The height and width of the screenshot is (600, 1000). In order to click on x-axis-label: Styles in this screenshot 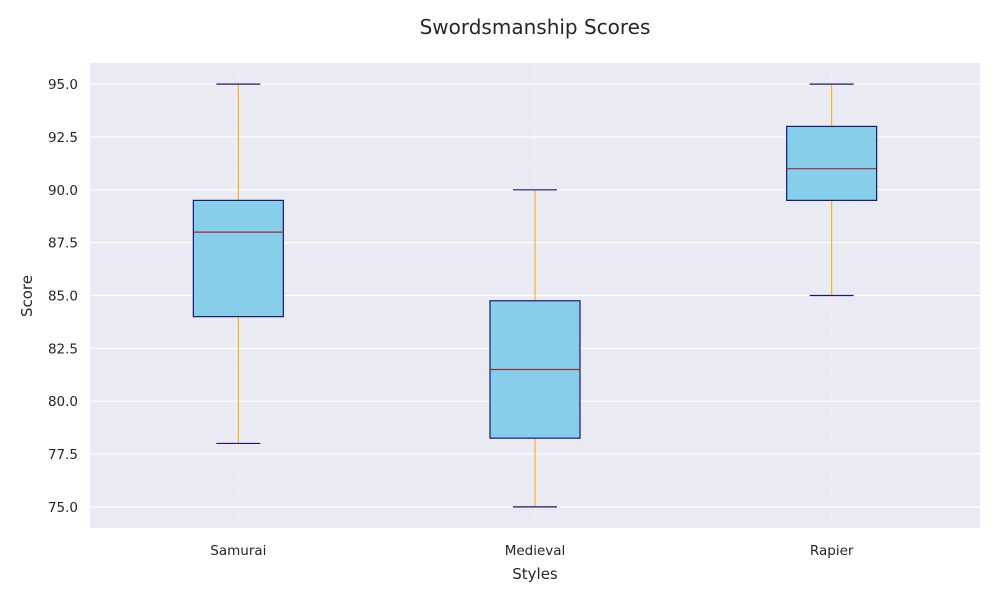, I will do `click(535, 574)`.